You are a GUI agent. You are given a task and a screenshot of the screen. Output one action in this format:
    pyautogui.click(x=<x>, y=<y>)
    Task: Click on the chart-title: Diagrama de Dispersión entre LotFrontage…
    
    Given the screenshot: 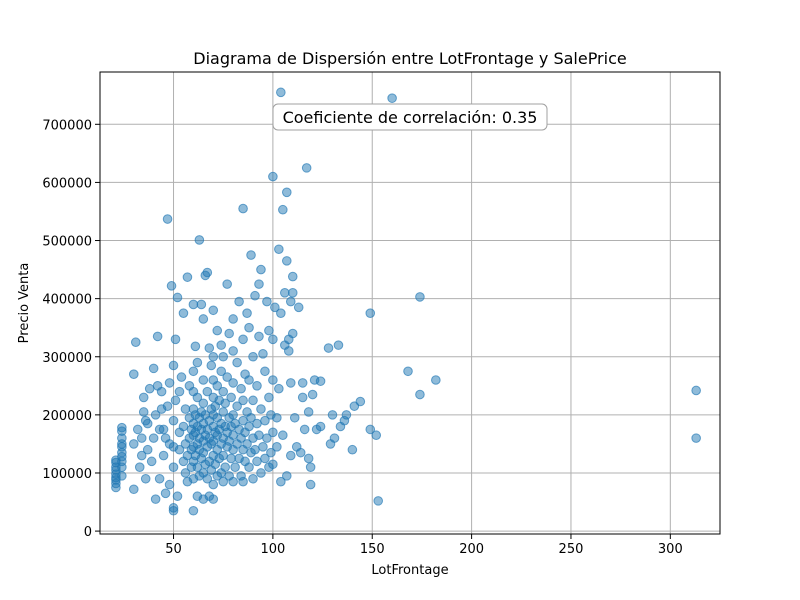 What is the action you would take?
    pyautogui.click(x=409, y=58)
    